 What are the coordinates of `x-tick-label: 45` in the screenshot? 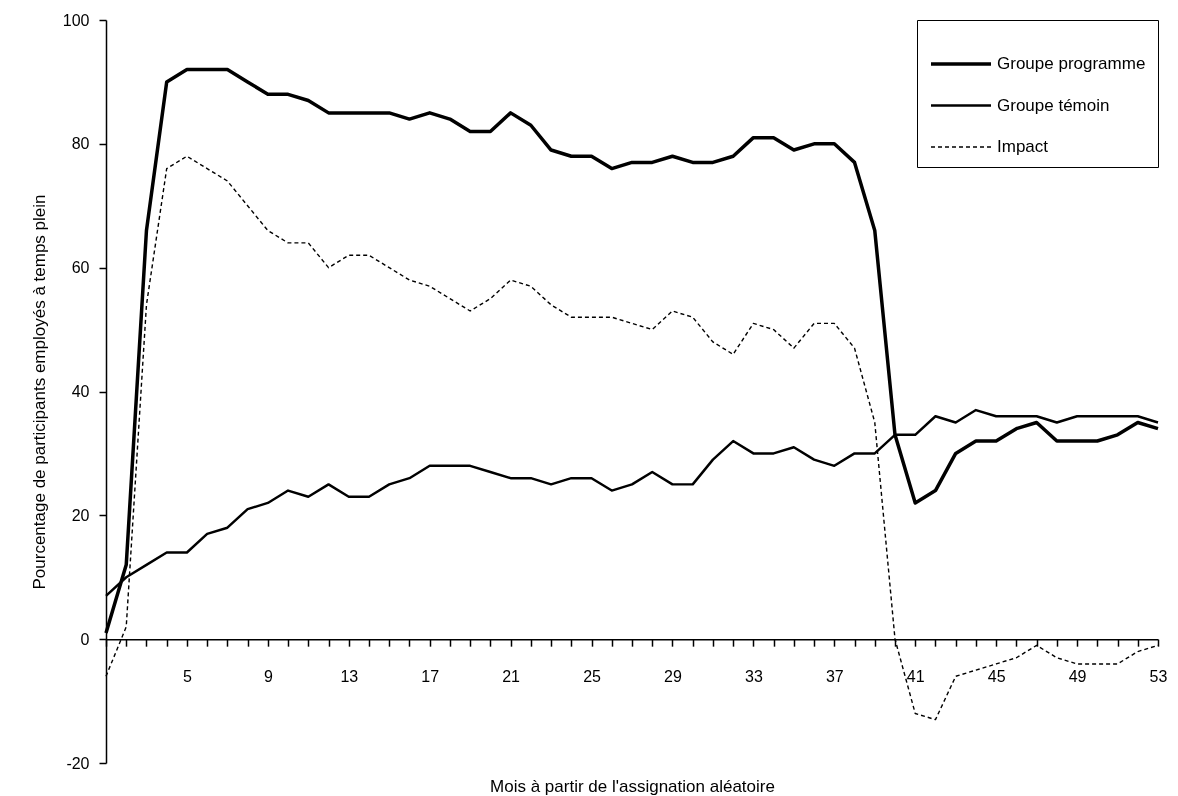 It's located at (996, 676).